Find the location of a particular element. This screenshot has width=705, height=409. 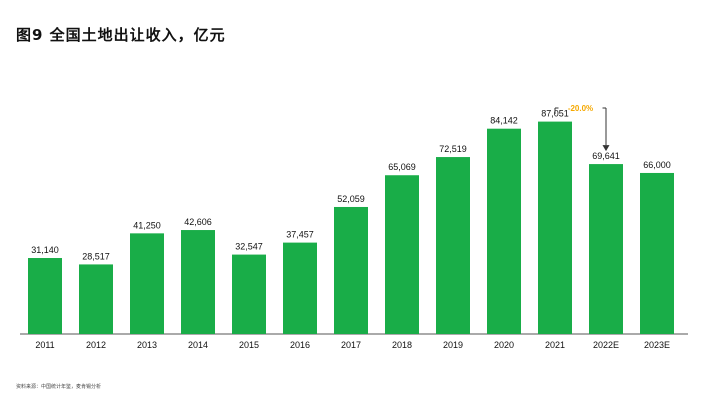

arrow-head is located at coordinates (606, 148).